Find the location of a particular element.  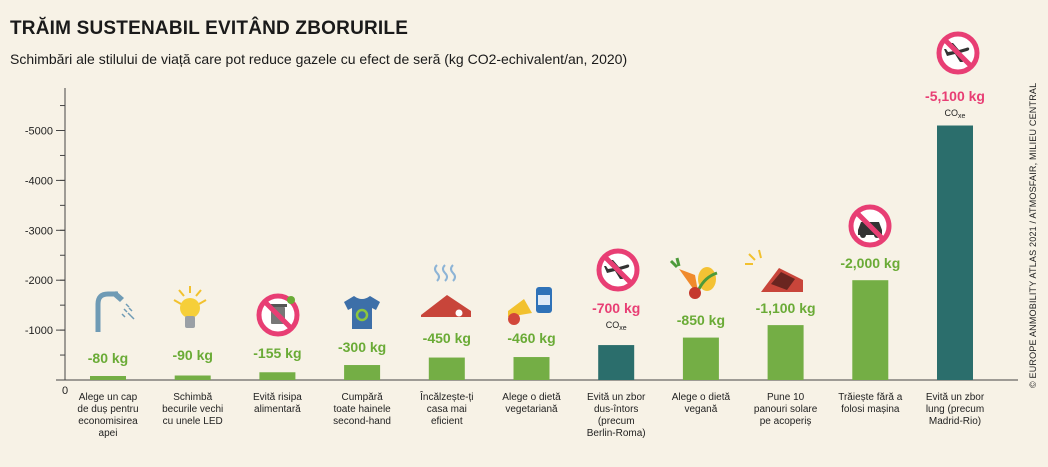

roof is located at coordinates (446, 306).